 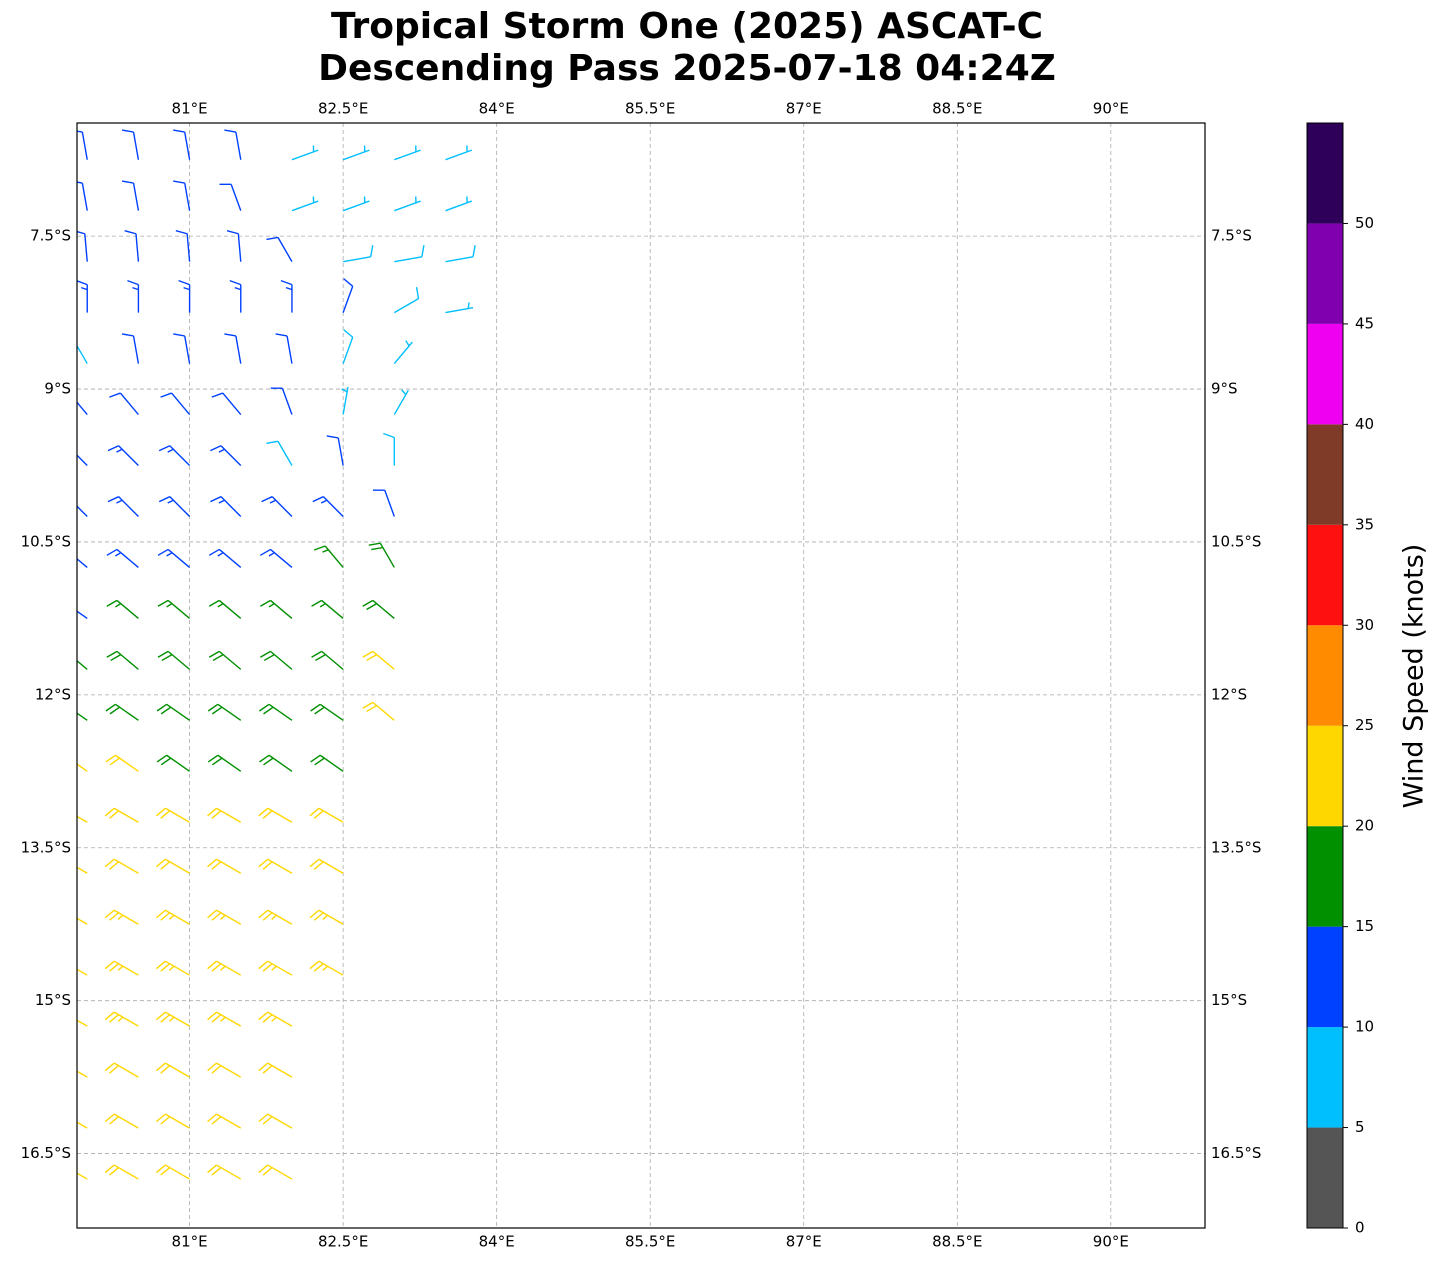 What do you see at coordinates (1364, 424) in the screenshot?
I see `colorbar-tick-label: 40` at bounding box center [1364, 424].